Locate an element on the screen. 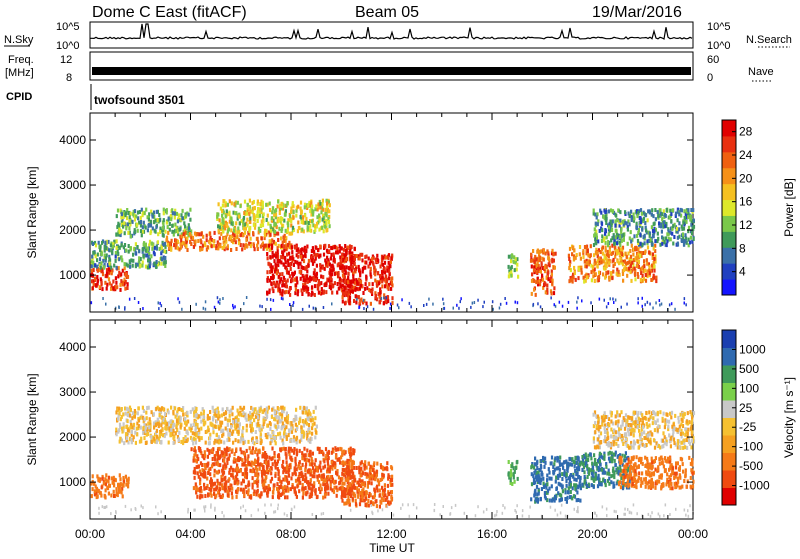 The image size is (800, 559). noise-tick-low-left: 10^0 is located at coordinates (68, 46).